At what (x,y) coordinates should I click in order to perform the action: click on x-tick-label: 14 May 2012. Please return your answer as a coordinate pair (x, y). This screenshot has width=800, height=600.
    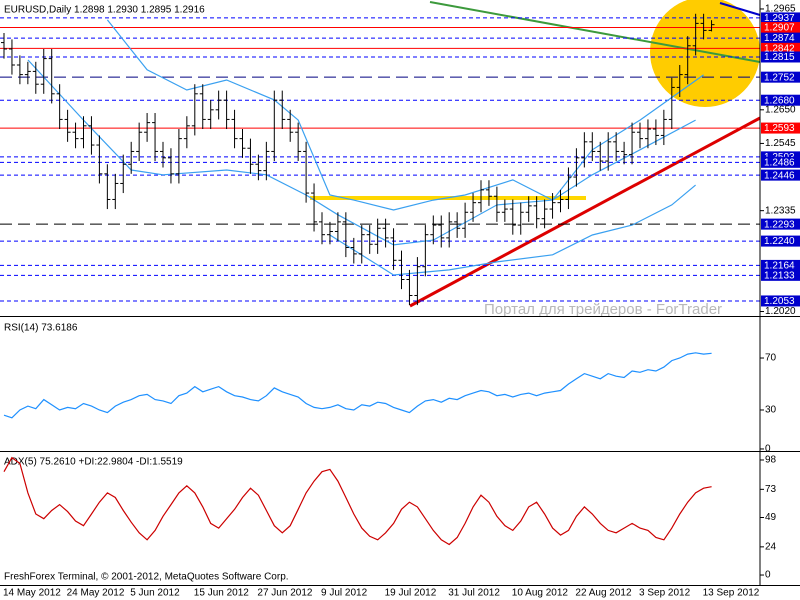
    Looking at the image, I should click on (32, 593).